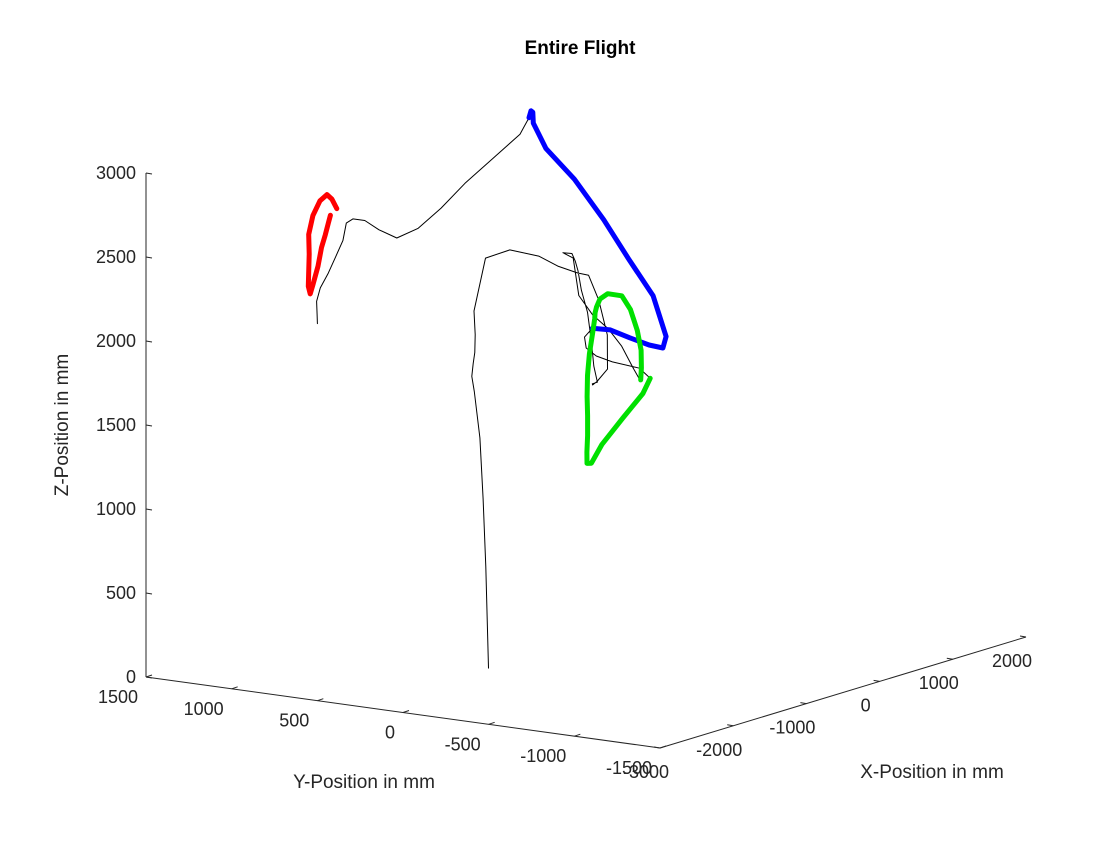 This screenshot has width=1120, height=845. What do you see at coordinates (581, 48) in the screenshot?
I see `chart-title: Entire Flight` at bounding box center [581, 48].